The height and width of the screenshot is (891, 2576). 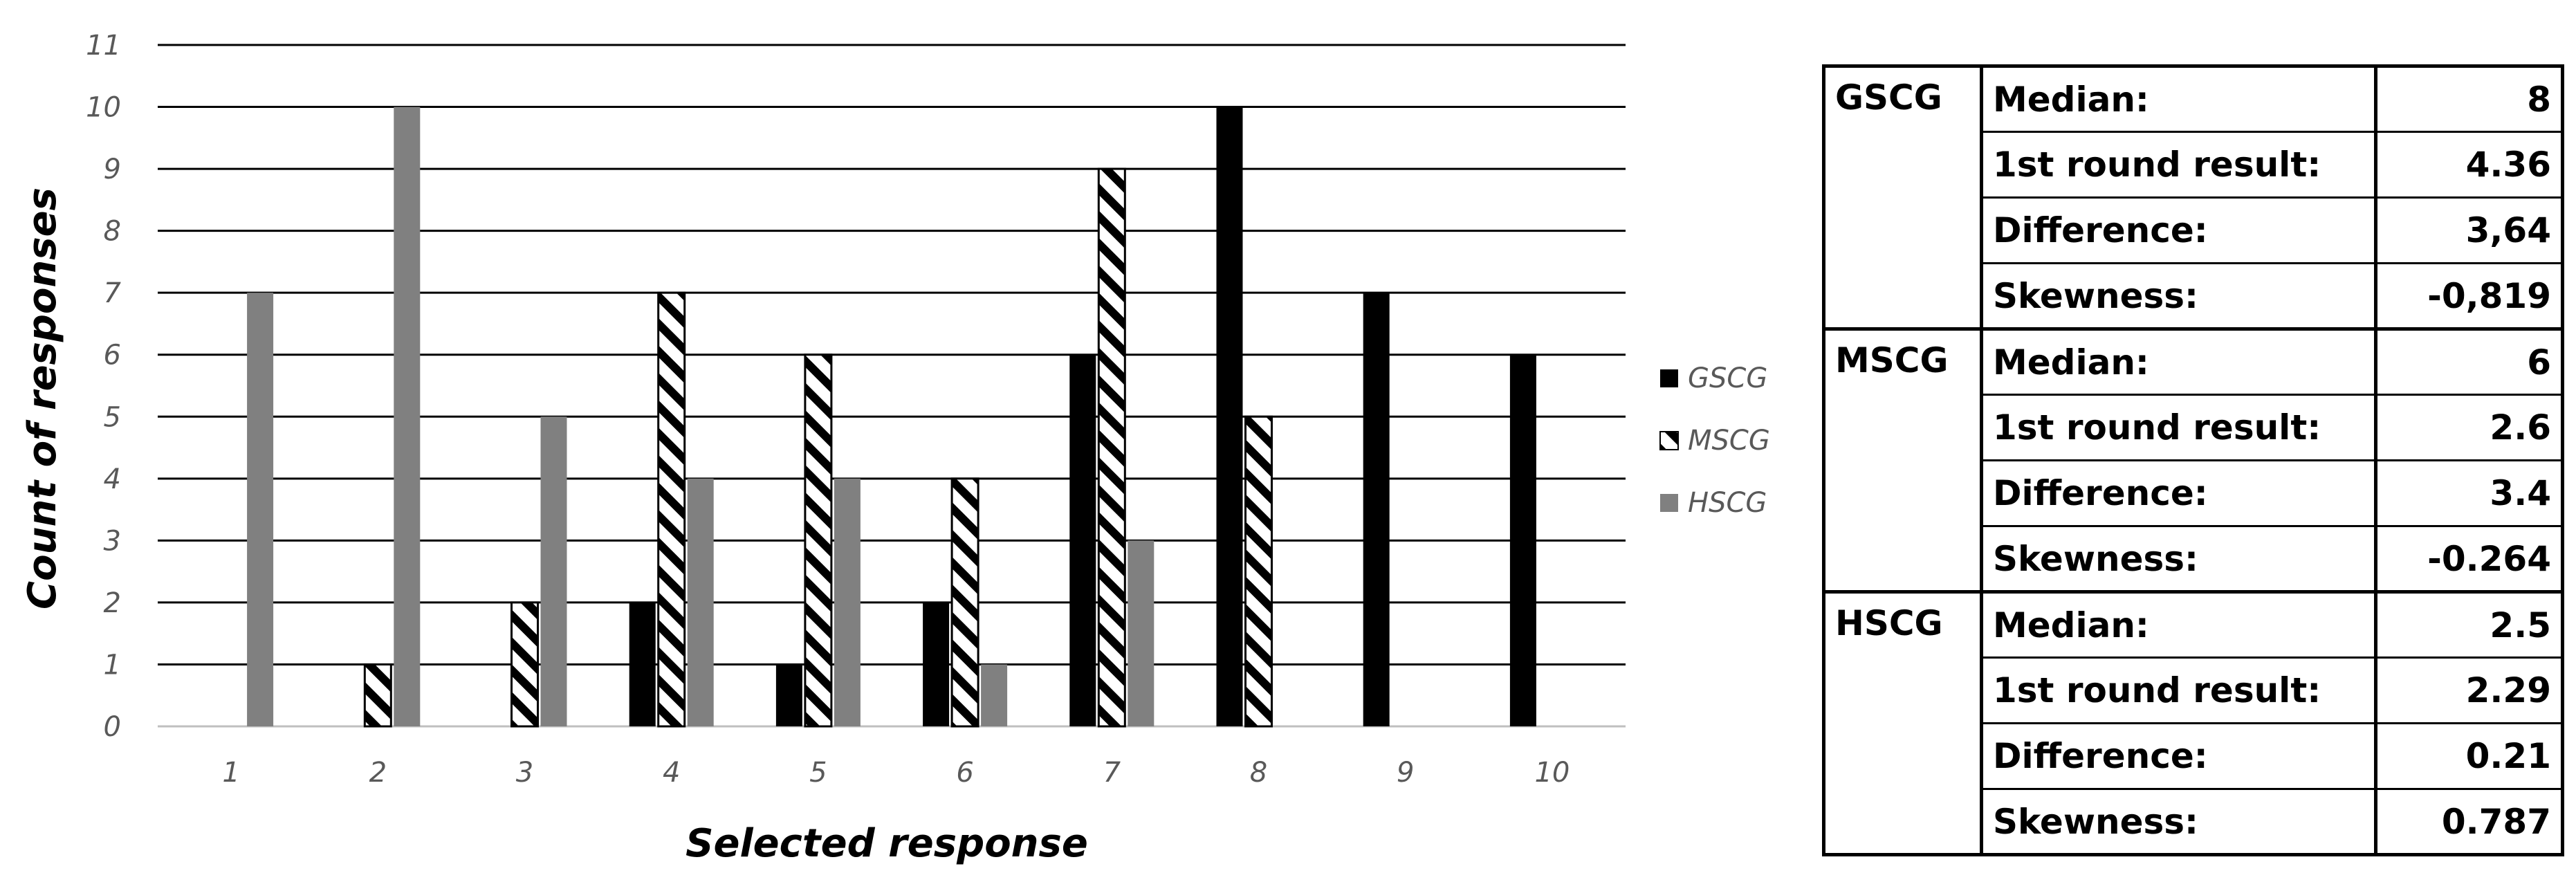 I want to click on x-tick-label: 3, so click(x=524, y=773).